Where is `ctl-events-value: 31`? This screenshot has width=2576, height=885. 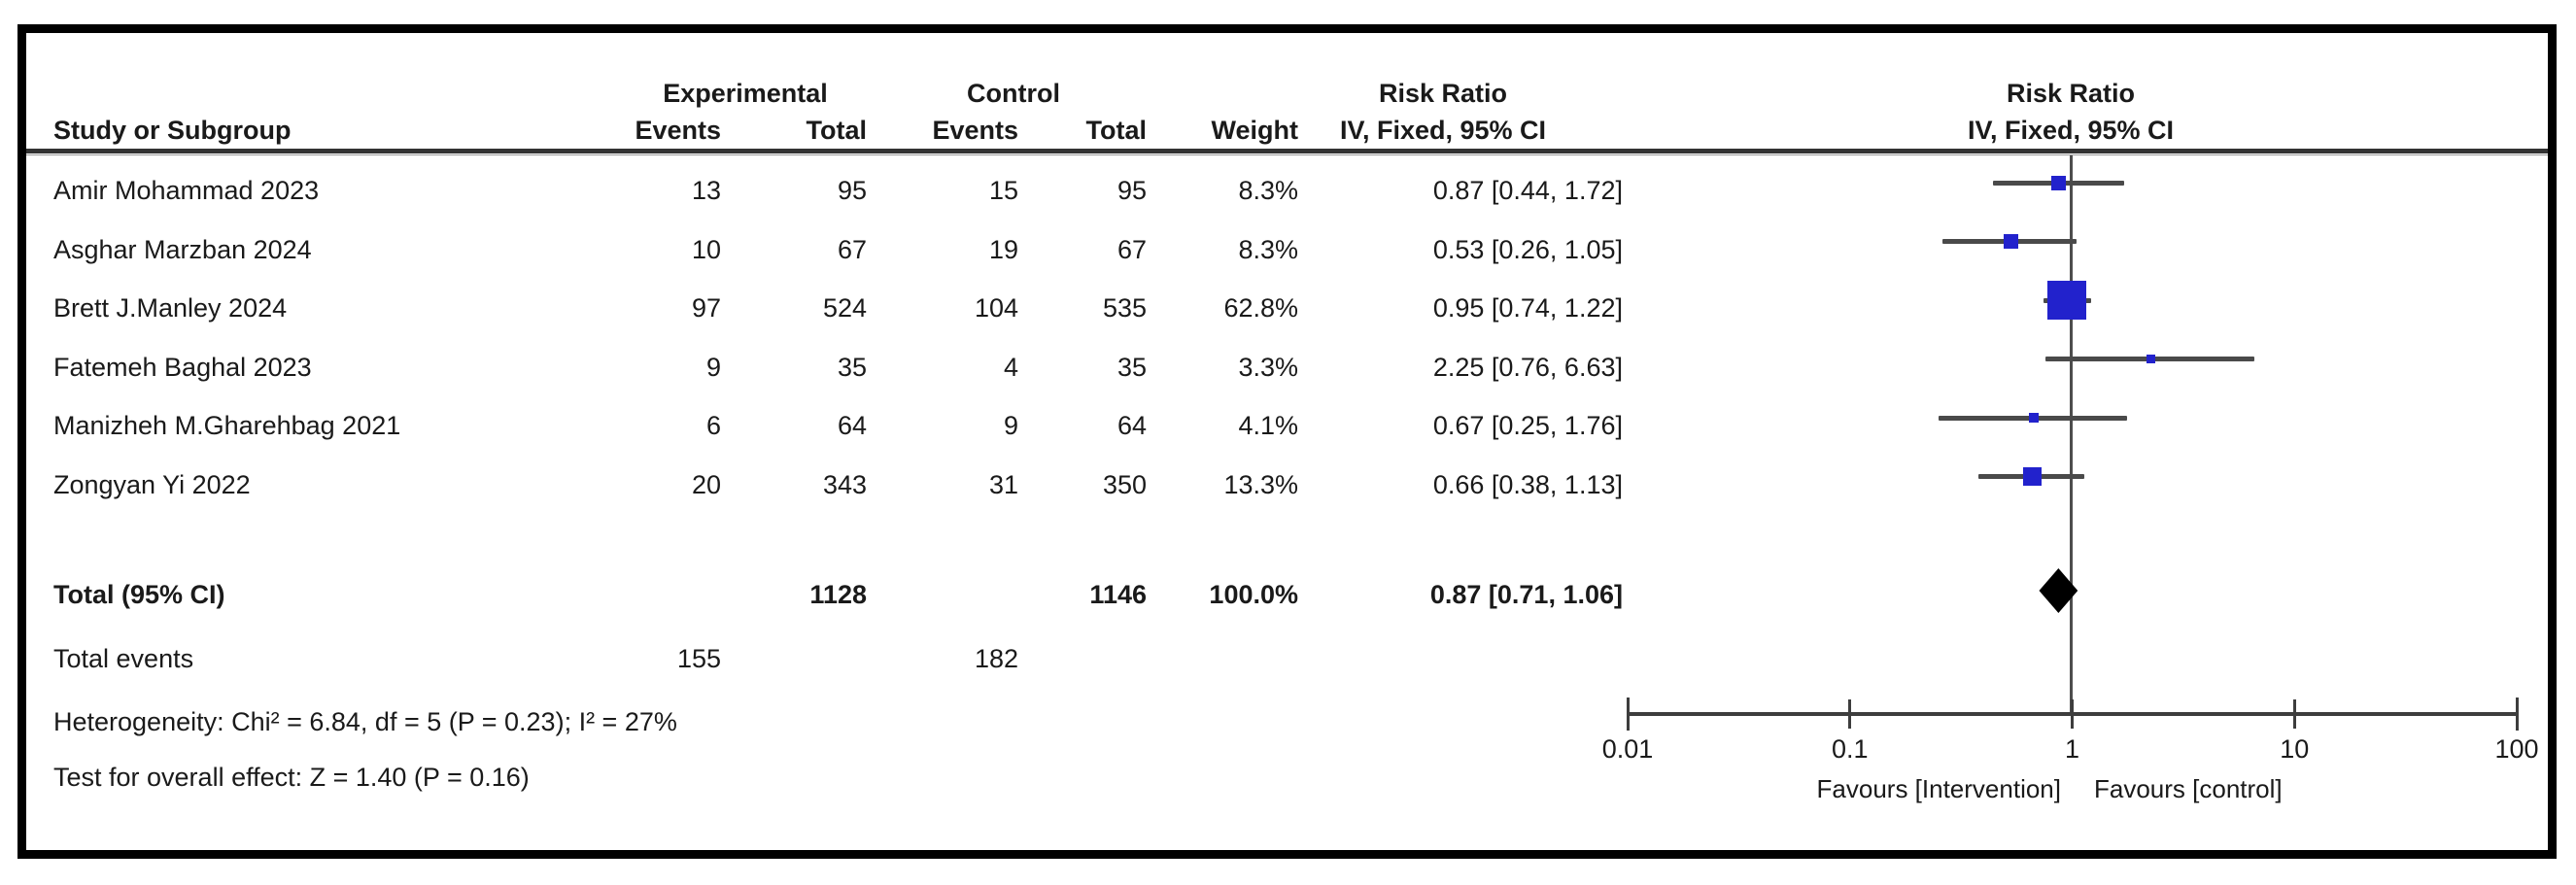
ctl-events-value: 31 is located at coordinates (1003, 484).